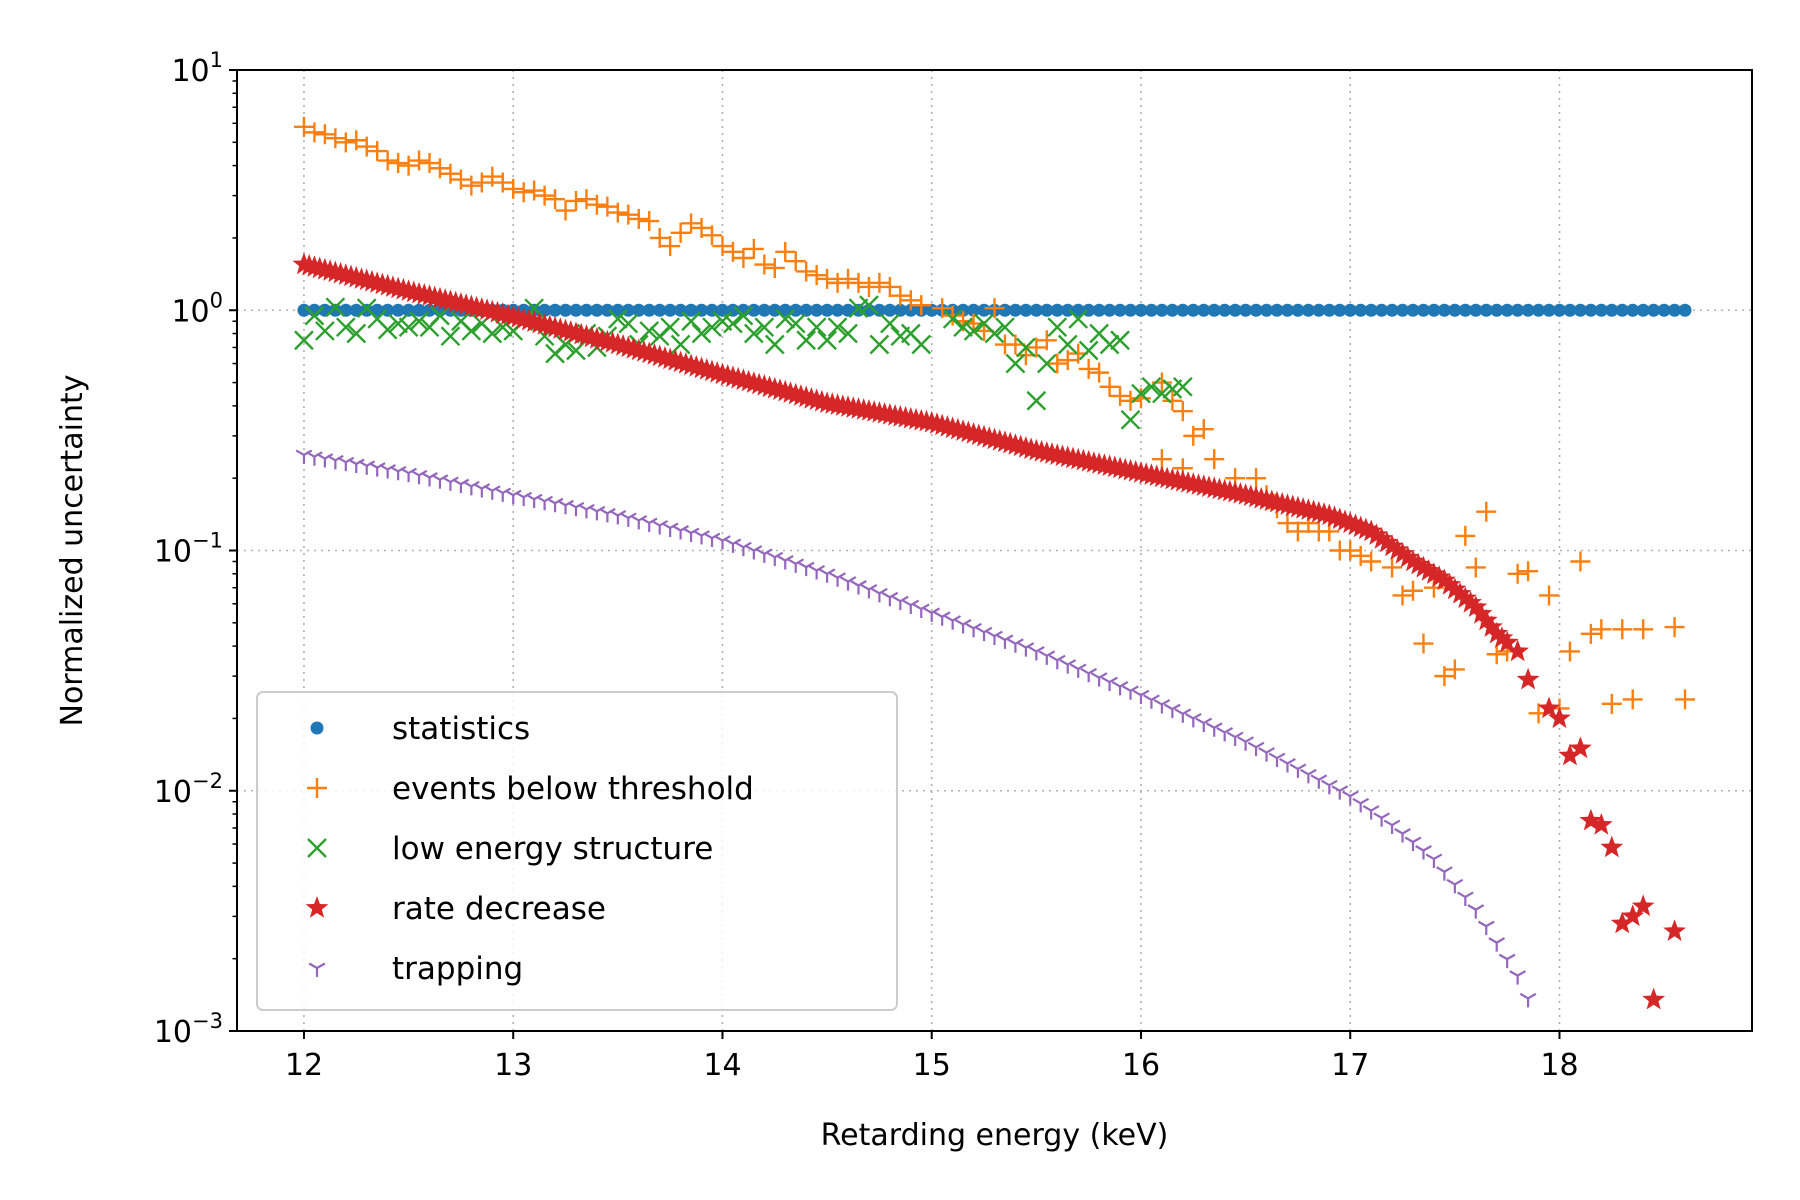 The image size is (1800, 1200). Describe the element at coordinates (455, 909) in the screenshot. I see `legend-item: rate decrease` at that location.